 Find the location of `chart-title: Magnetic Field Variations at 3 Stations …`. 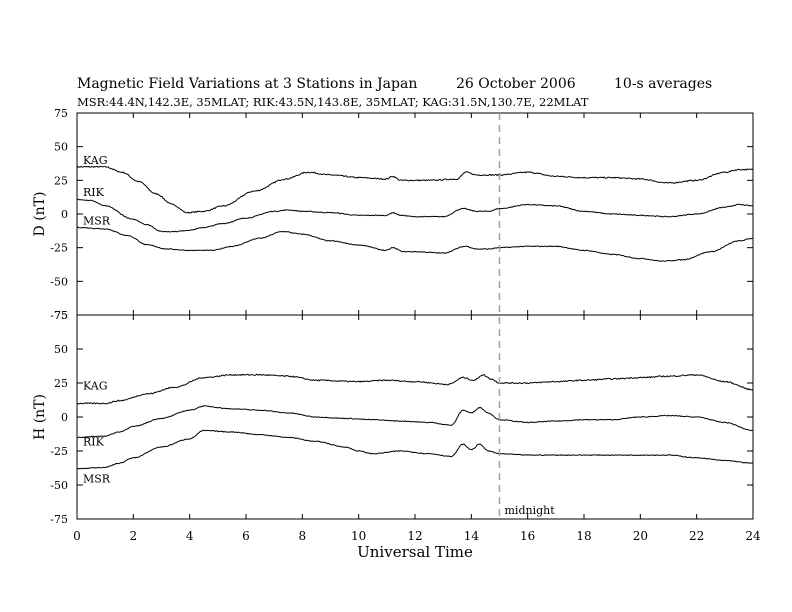

chart-title: Magnetic Field Variations at 3 Stations … is located at coordinates (247, 84).